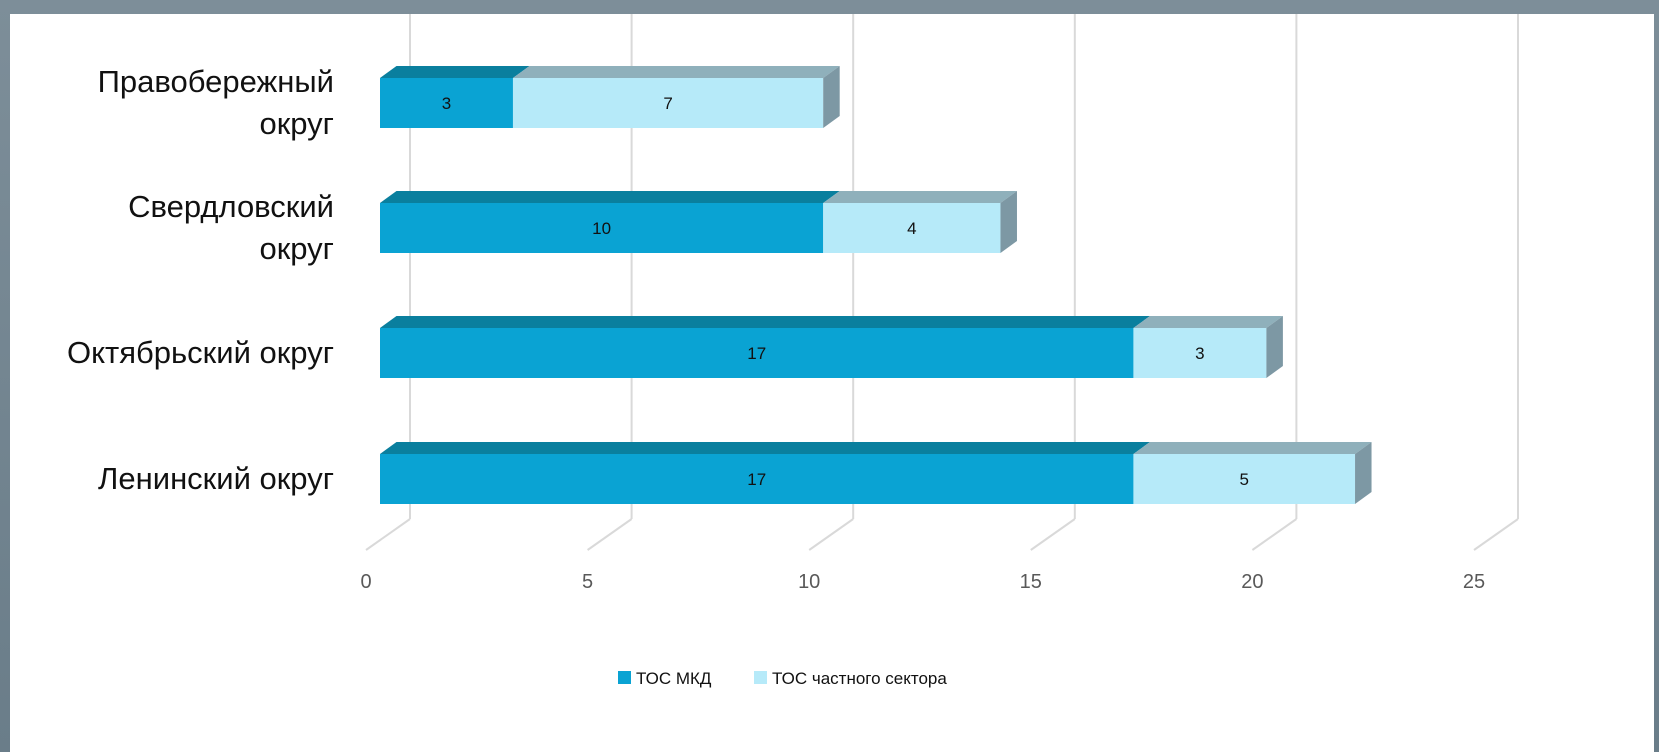 The height and width of the screenshot is (752, 1659). Describe the element at coordinates (216, 81) in the screenshot. I see `category-label: Правобережный` at that location.